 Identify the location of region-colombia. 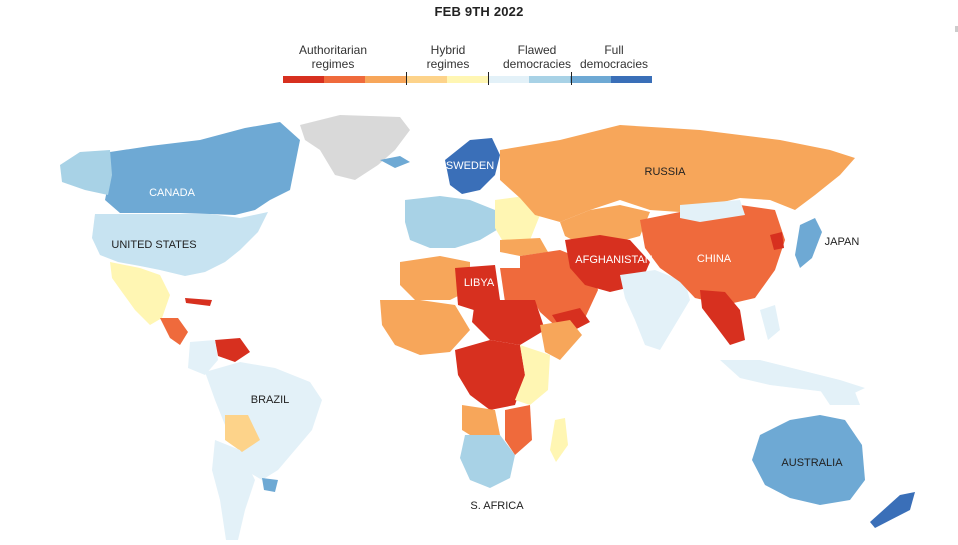
(203, 357).